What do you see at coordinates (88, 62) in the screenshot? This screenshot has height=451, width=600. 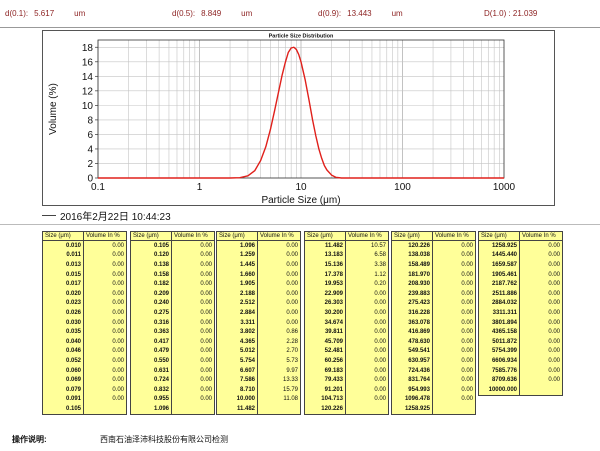 I see `y-tick-label: 16` at bounding box center [88, 62].